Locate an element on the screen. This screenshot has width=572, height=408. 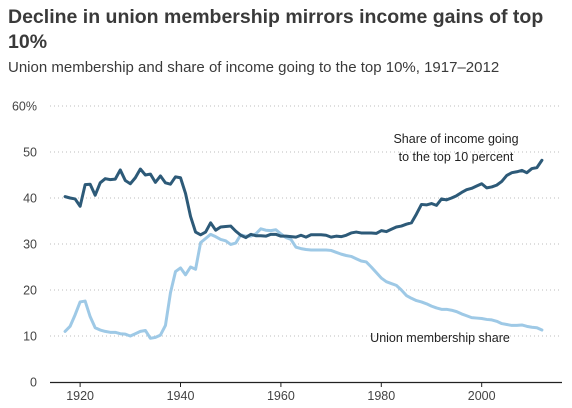
y-tick-label: 50 is located at coordinates (30, 153).